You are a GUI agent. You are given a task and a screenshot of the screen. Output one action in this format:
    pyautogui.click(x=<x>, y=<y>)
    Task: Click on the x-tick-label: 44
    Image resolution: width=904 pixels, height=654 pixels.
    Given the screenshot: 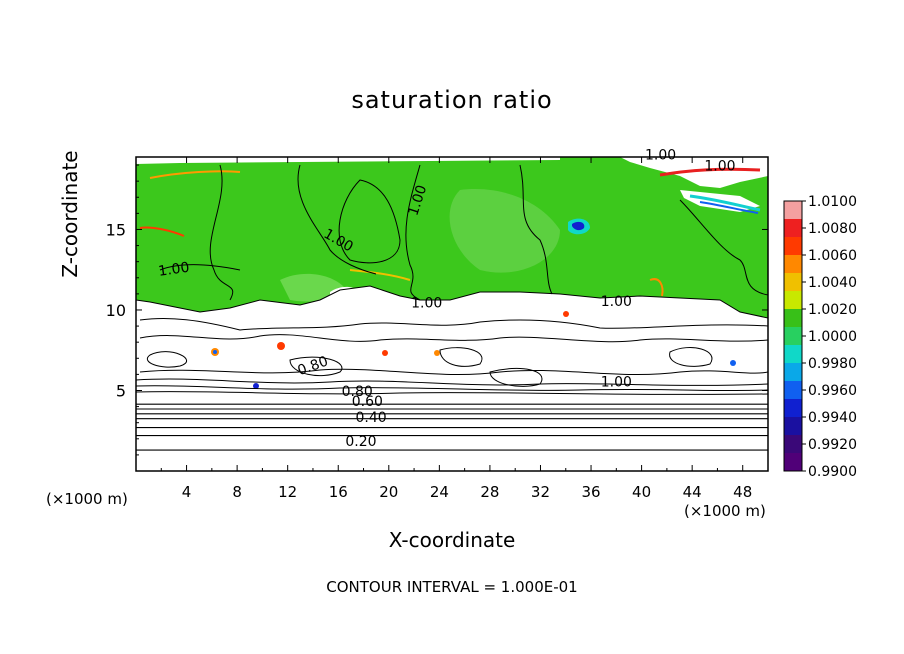 What is the action you would take?
    pyautogui.click(x=692, y=492)
    